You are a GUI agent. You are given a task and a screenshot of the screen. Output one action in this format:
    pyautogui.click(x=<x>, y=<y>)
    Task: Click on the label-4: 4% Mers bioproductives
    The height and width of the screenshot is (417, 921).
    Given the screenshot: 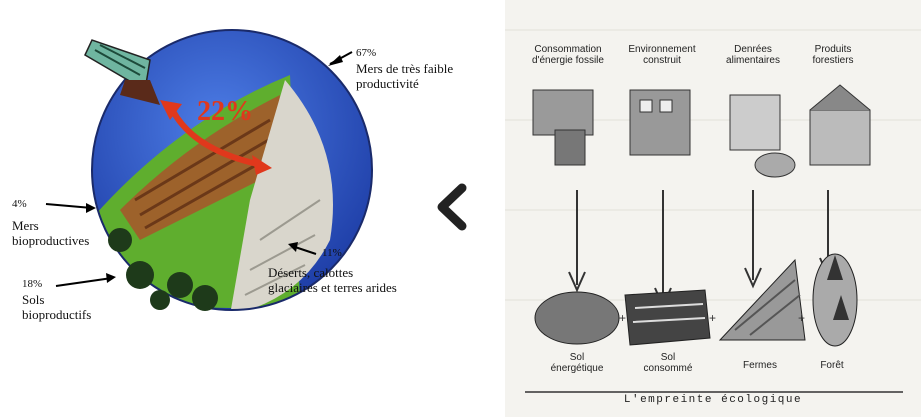 What is the action you would take?
    pyautogui.click(x=50, y=222)
    